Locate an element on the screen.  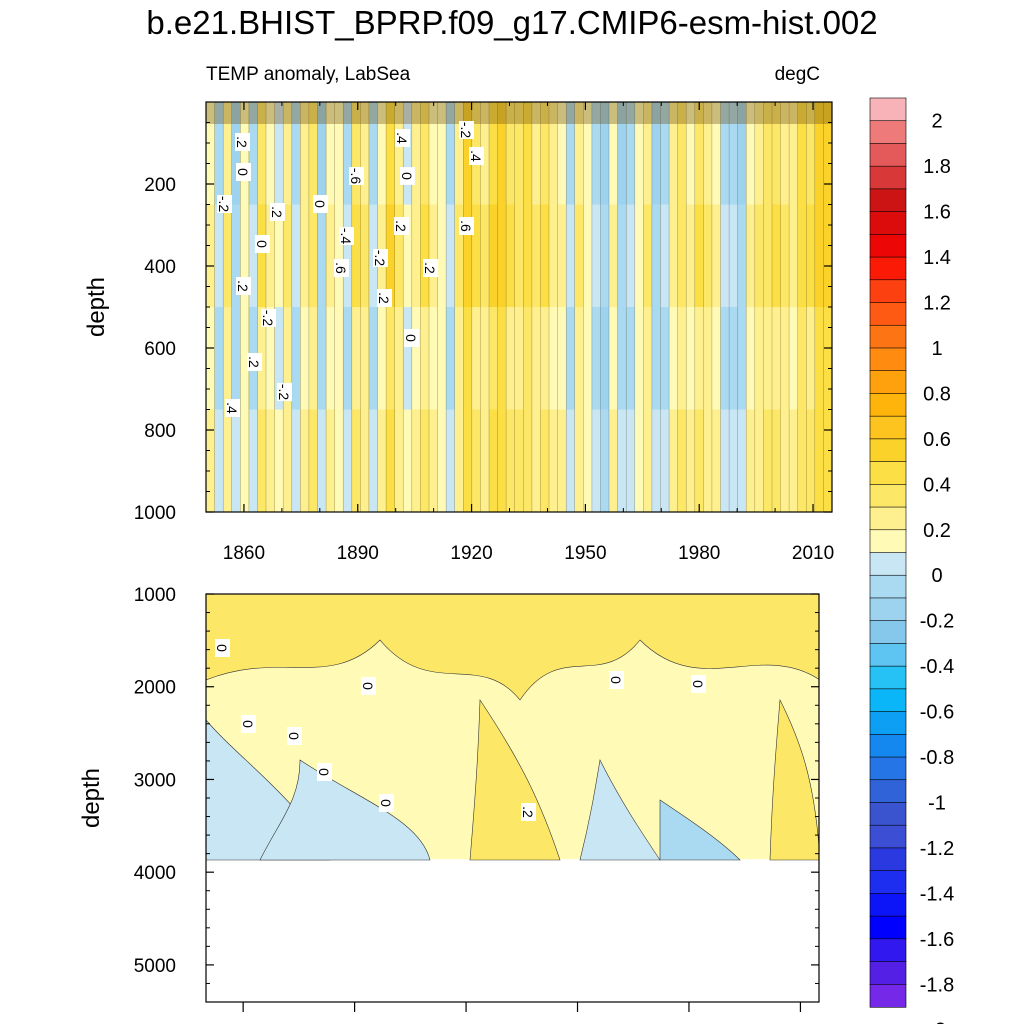
lower-y-tick-label: 2000 is located at coordinates (155, 688).